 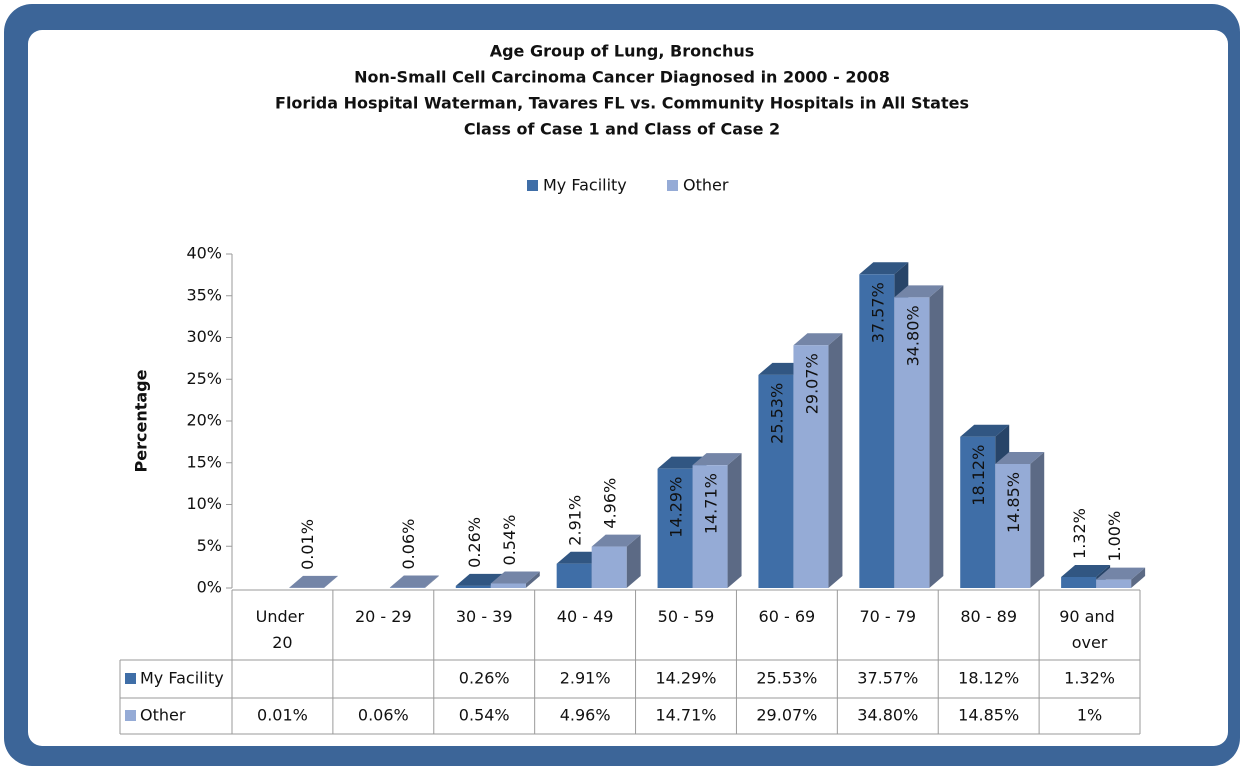 What do you see at coordinates (408, 544) in the screenshot?
I see `data-label: 0.06%` at bounding box center [408, 544].